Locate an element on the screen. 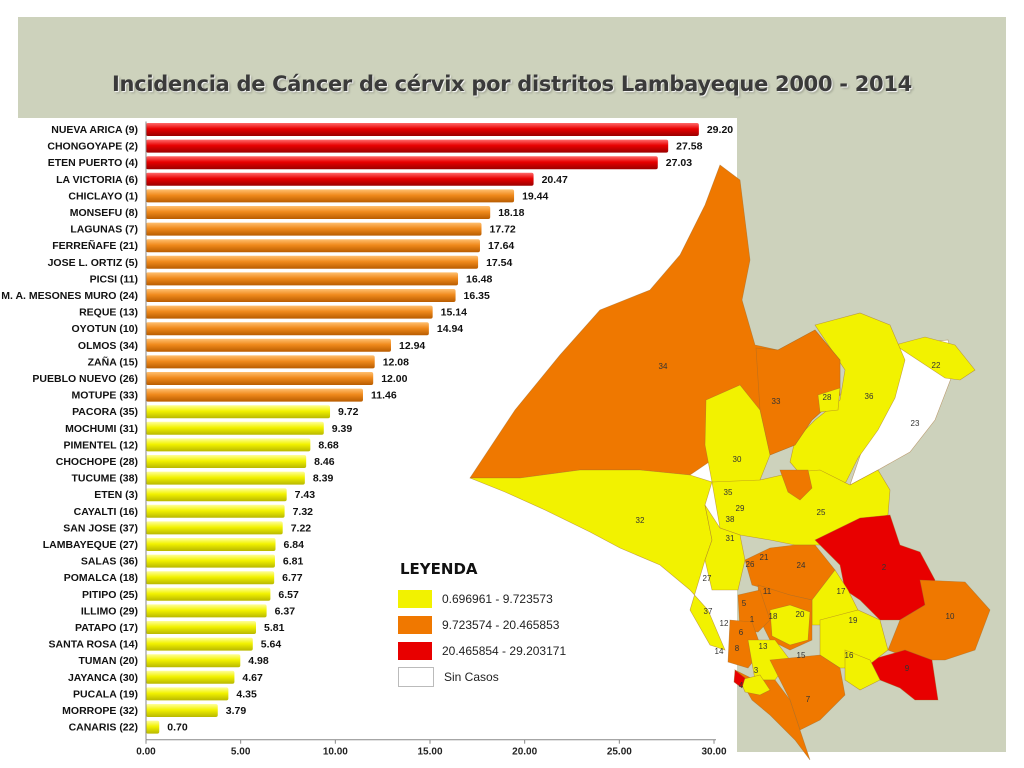 This screenshot has width=1024, height=768. legend-swatch-orange is located at coordinates (415, 625).